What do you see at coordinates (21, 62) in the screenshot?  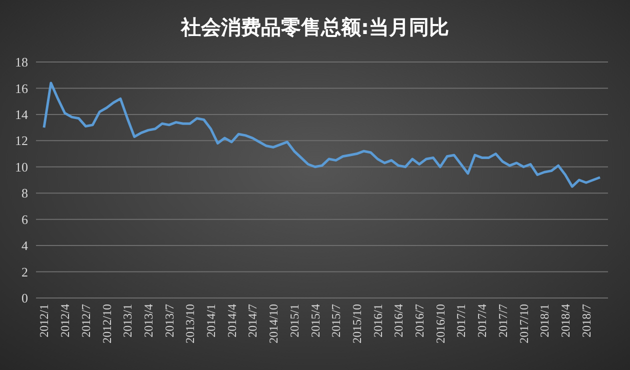 I see `y-tick-label: 18` at bounding box center [21, 62].